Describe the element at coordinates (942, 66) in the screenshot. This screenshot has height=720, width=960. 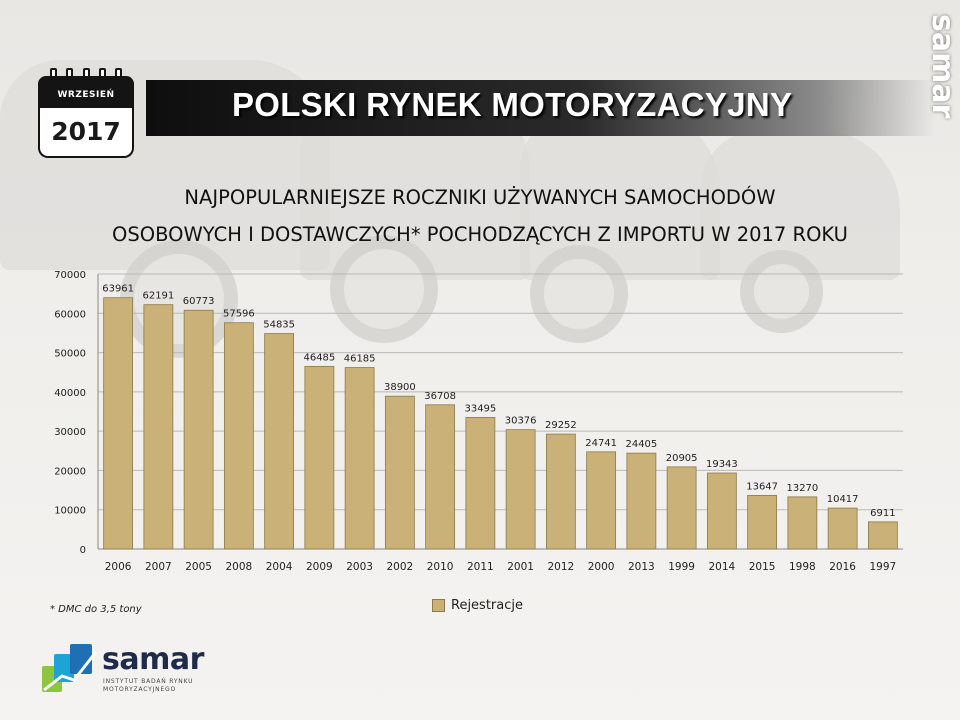
I see `brand-vertical-logo: samar` at that location.